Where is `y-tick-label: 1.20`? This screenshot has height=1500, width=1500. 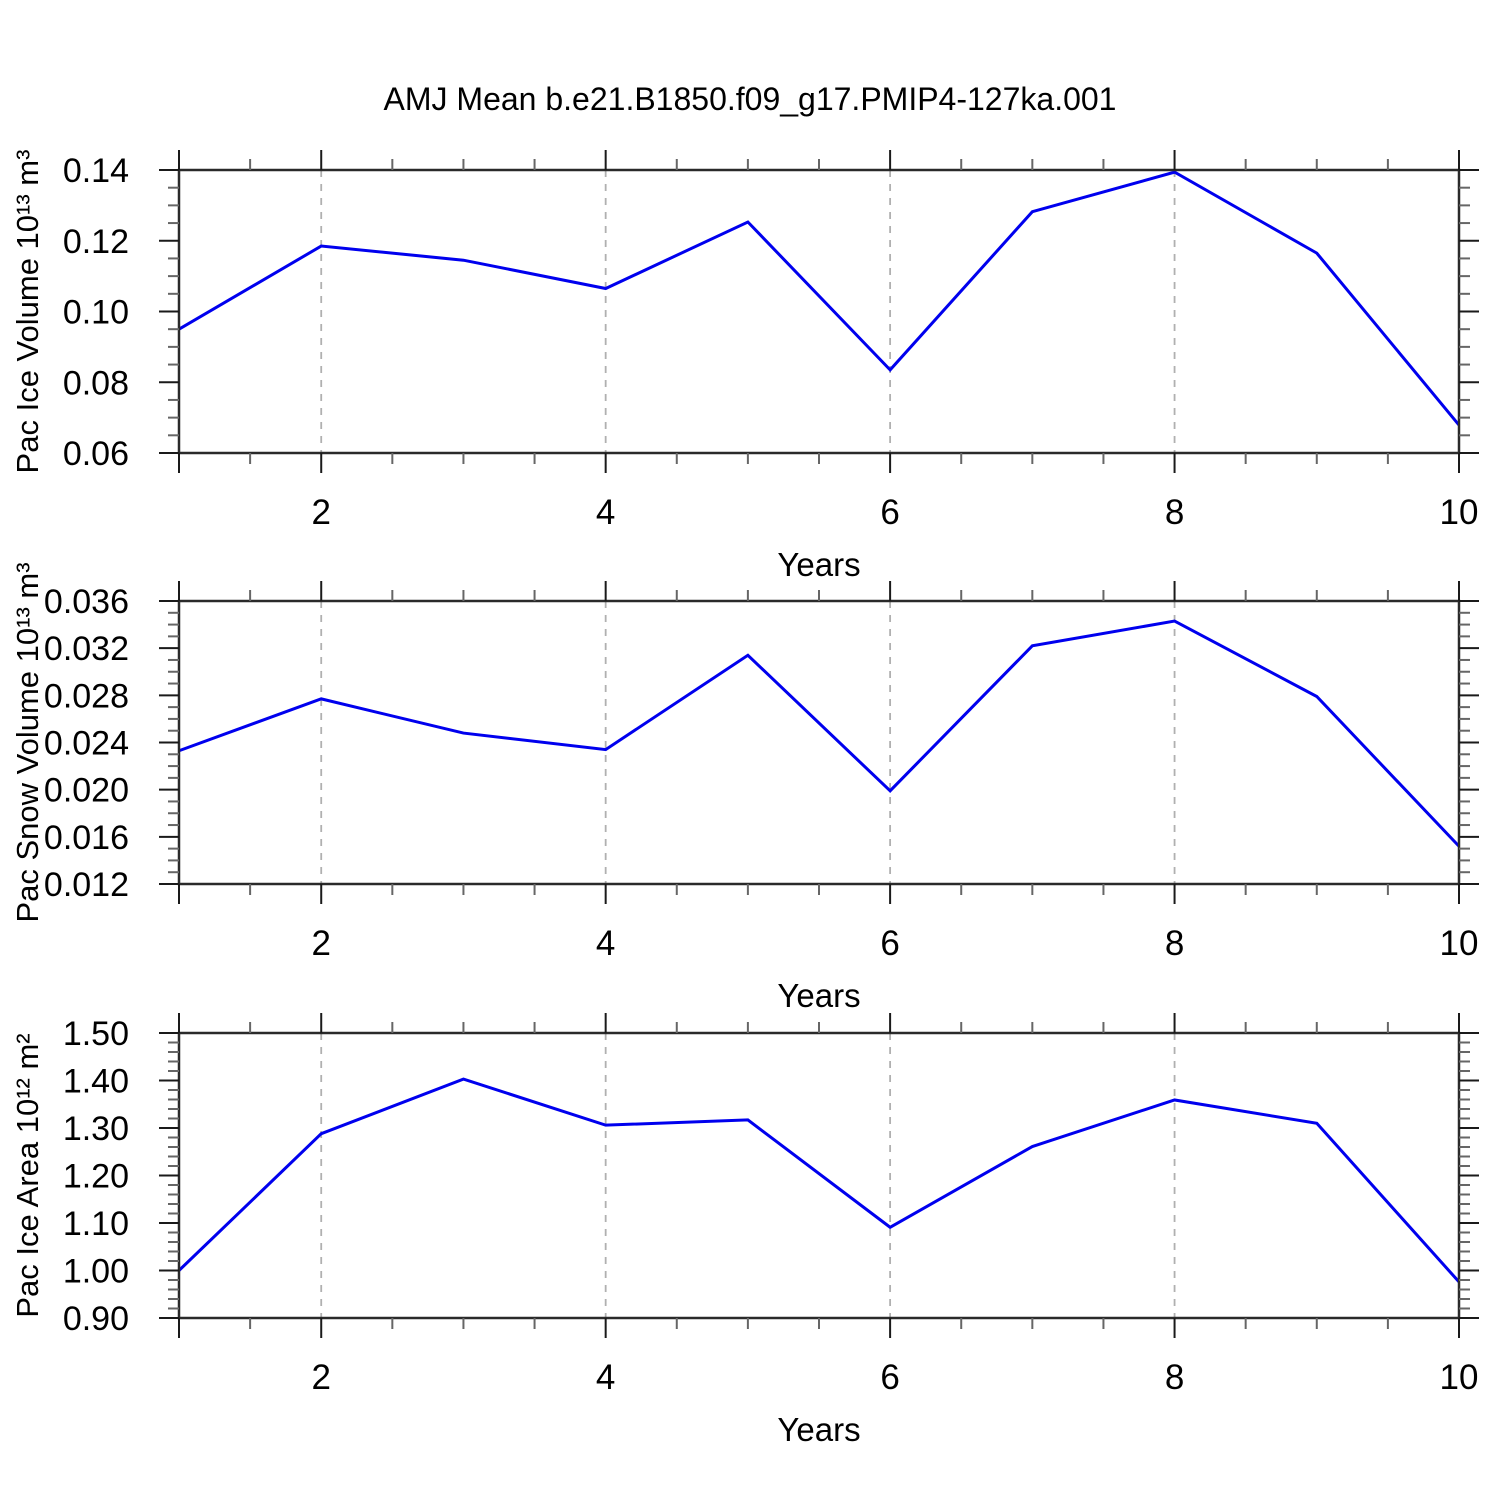
y-tick-label: 1.20 is located at coordinates (96, 1177).